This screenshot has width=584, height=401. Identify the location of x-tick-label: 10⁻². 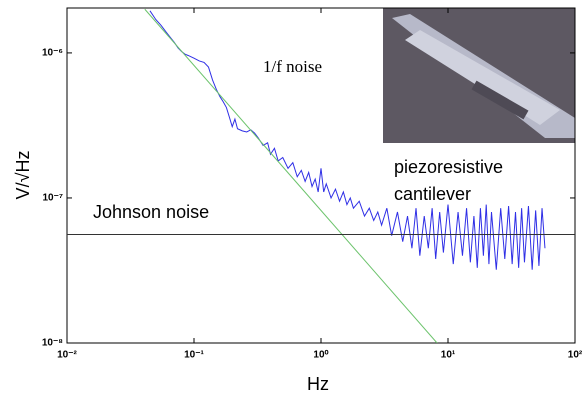
(67, 355).